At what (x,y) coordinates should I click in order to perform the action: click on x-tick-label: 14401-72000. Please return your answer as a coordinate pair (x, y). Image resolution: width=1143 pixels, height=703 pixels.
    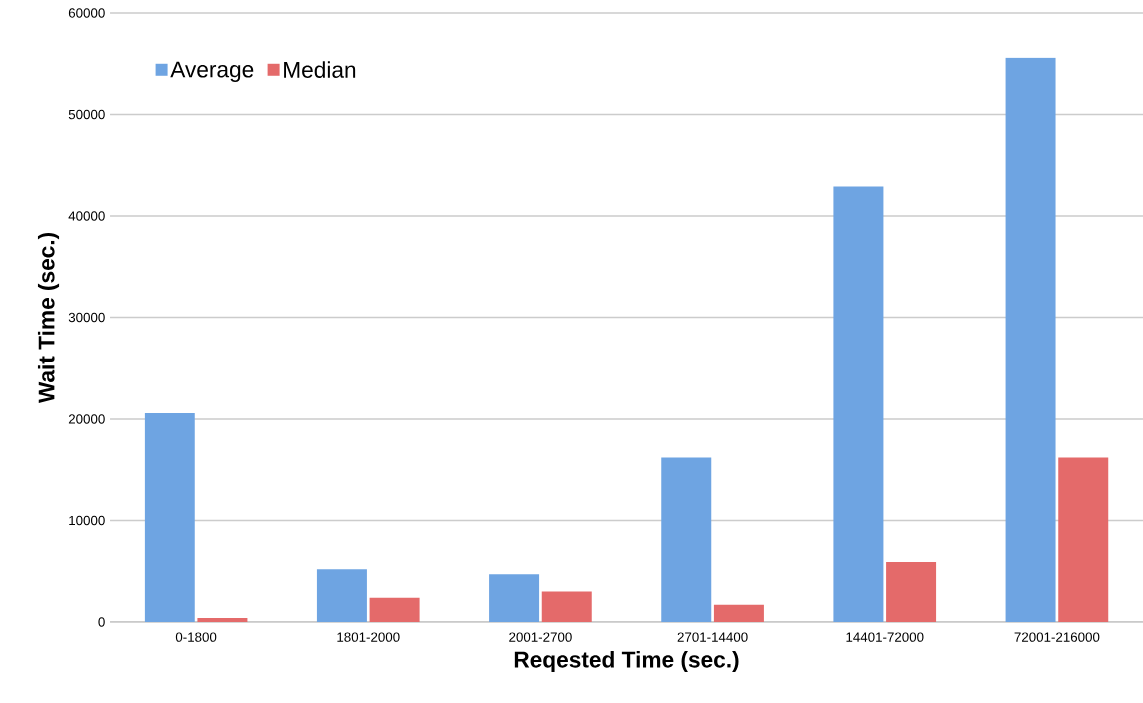
    Looking at the image, I should click on (885, 637).